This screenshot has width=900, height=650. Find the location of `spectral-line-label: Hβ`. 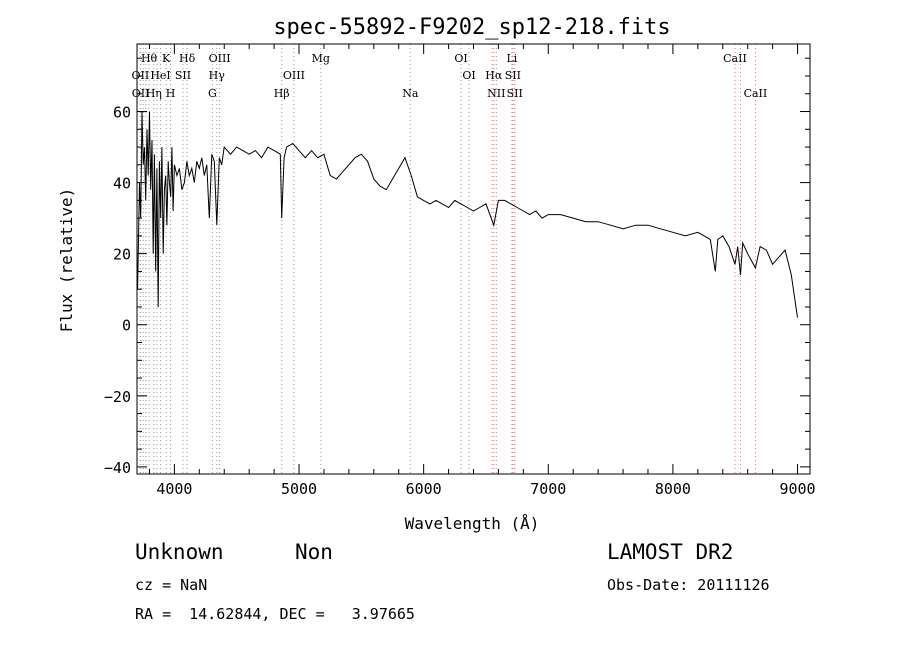

spectral-line-label: Hβ is located at coordinates (282, 93).